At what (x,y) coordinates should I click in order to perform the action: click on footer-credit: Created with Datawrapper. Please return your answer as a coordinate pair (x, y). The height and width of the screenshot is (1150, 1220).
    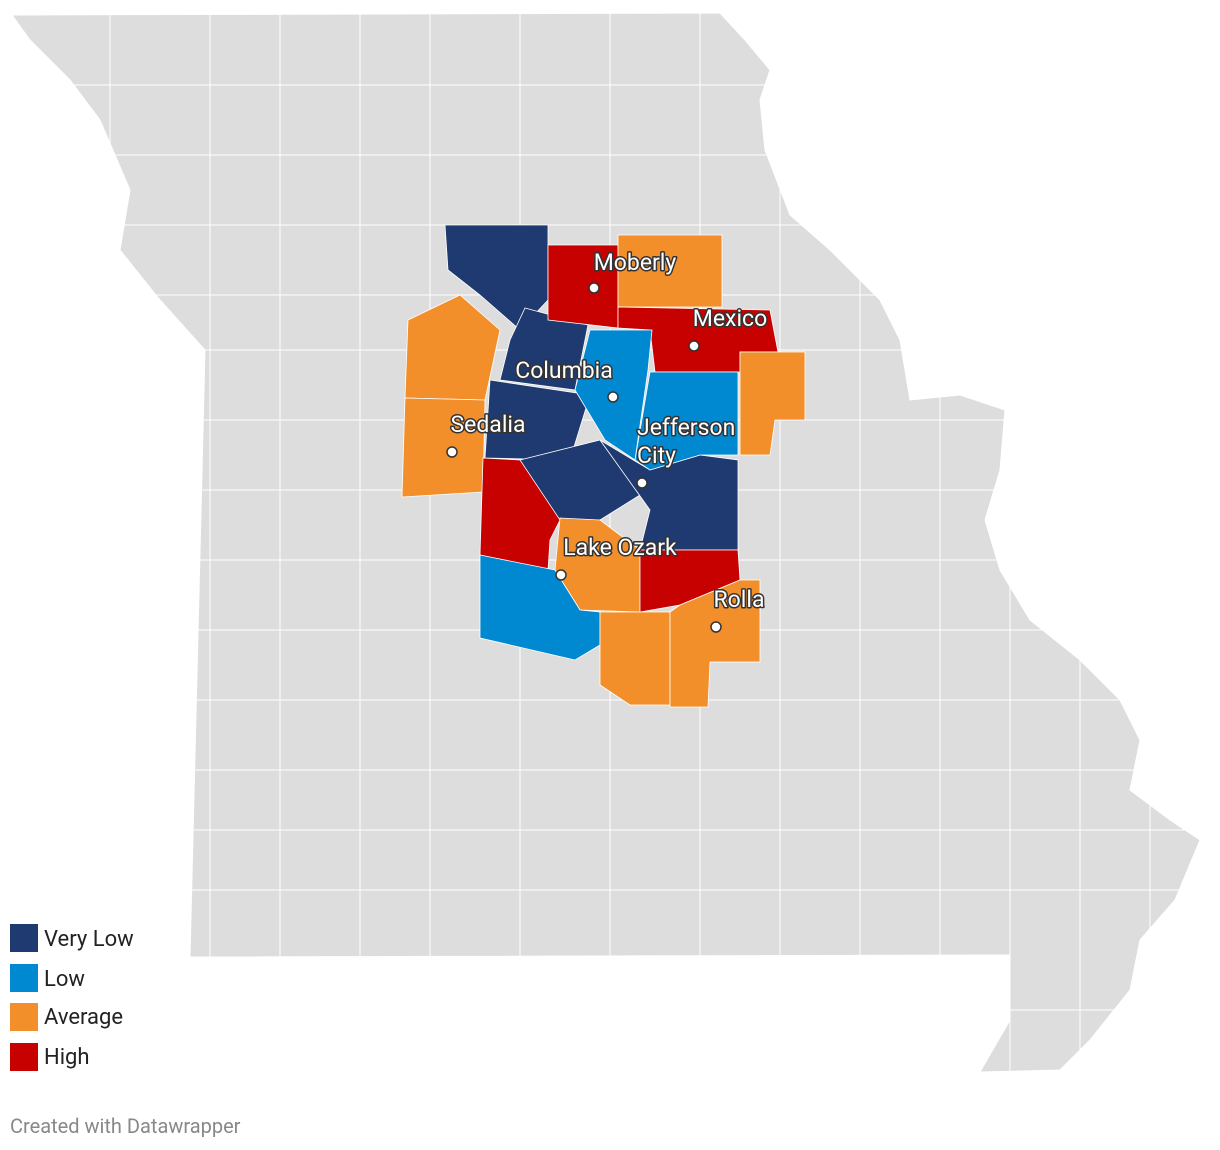
    Looking at the image, I should click on (125, 1126).